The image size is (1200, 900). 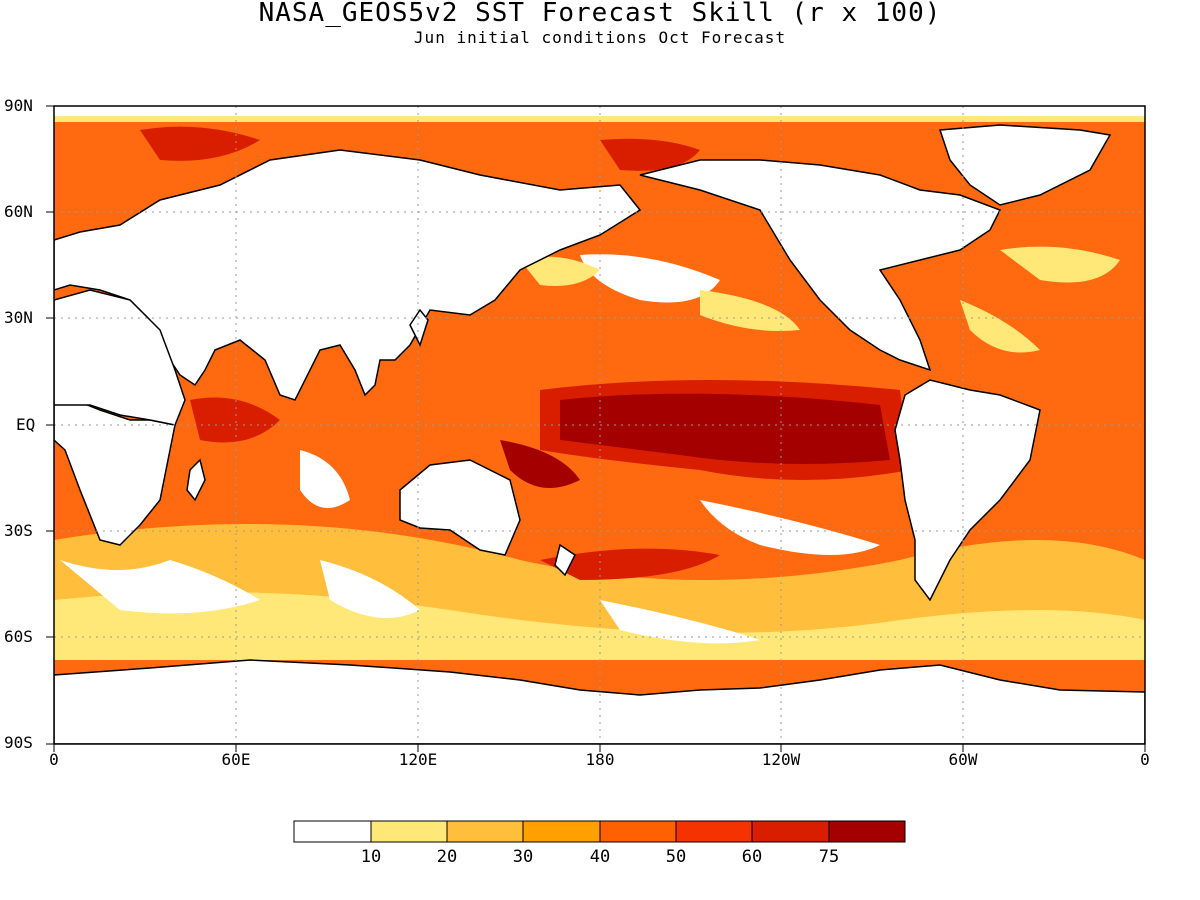 What do you see at coordinates (963, 759) in the screenshot?
I see `lon-label: 60W` at bounding box center [963, 759].